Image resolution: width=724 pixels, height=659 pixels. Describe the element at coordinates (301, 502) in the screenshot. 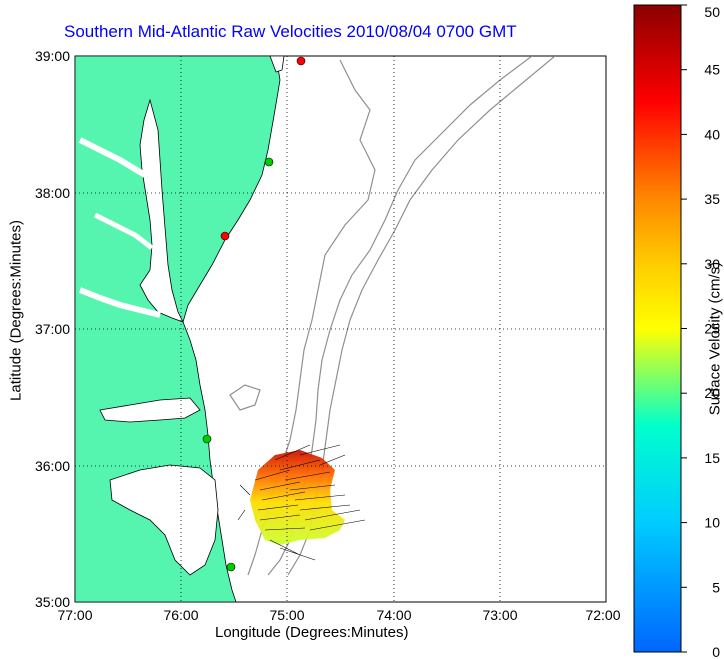

I see `velocity-vectors` at that location.